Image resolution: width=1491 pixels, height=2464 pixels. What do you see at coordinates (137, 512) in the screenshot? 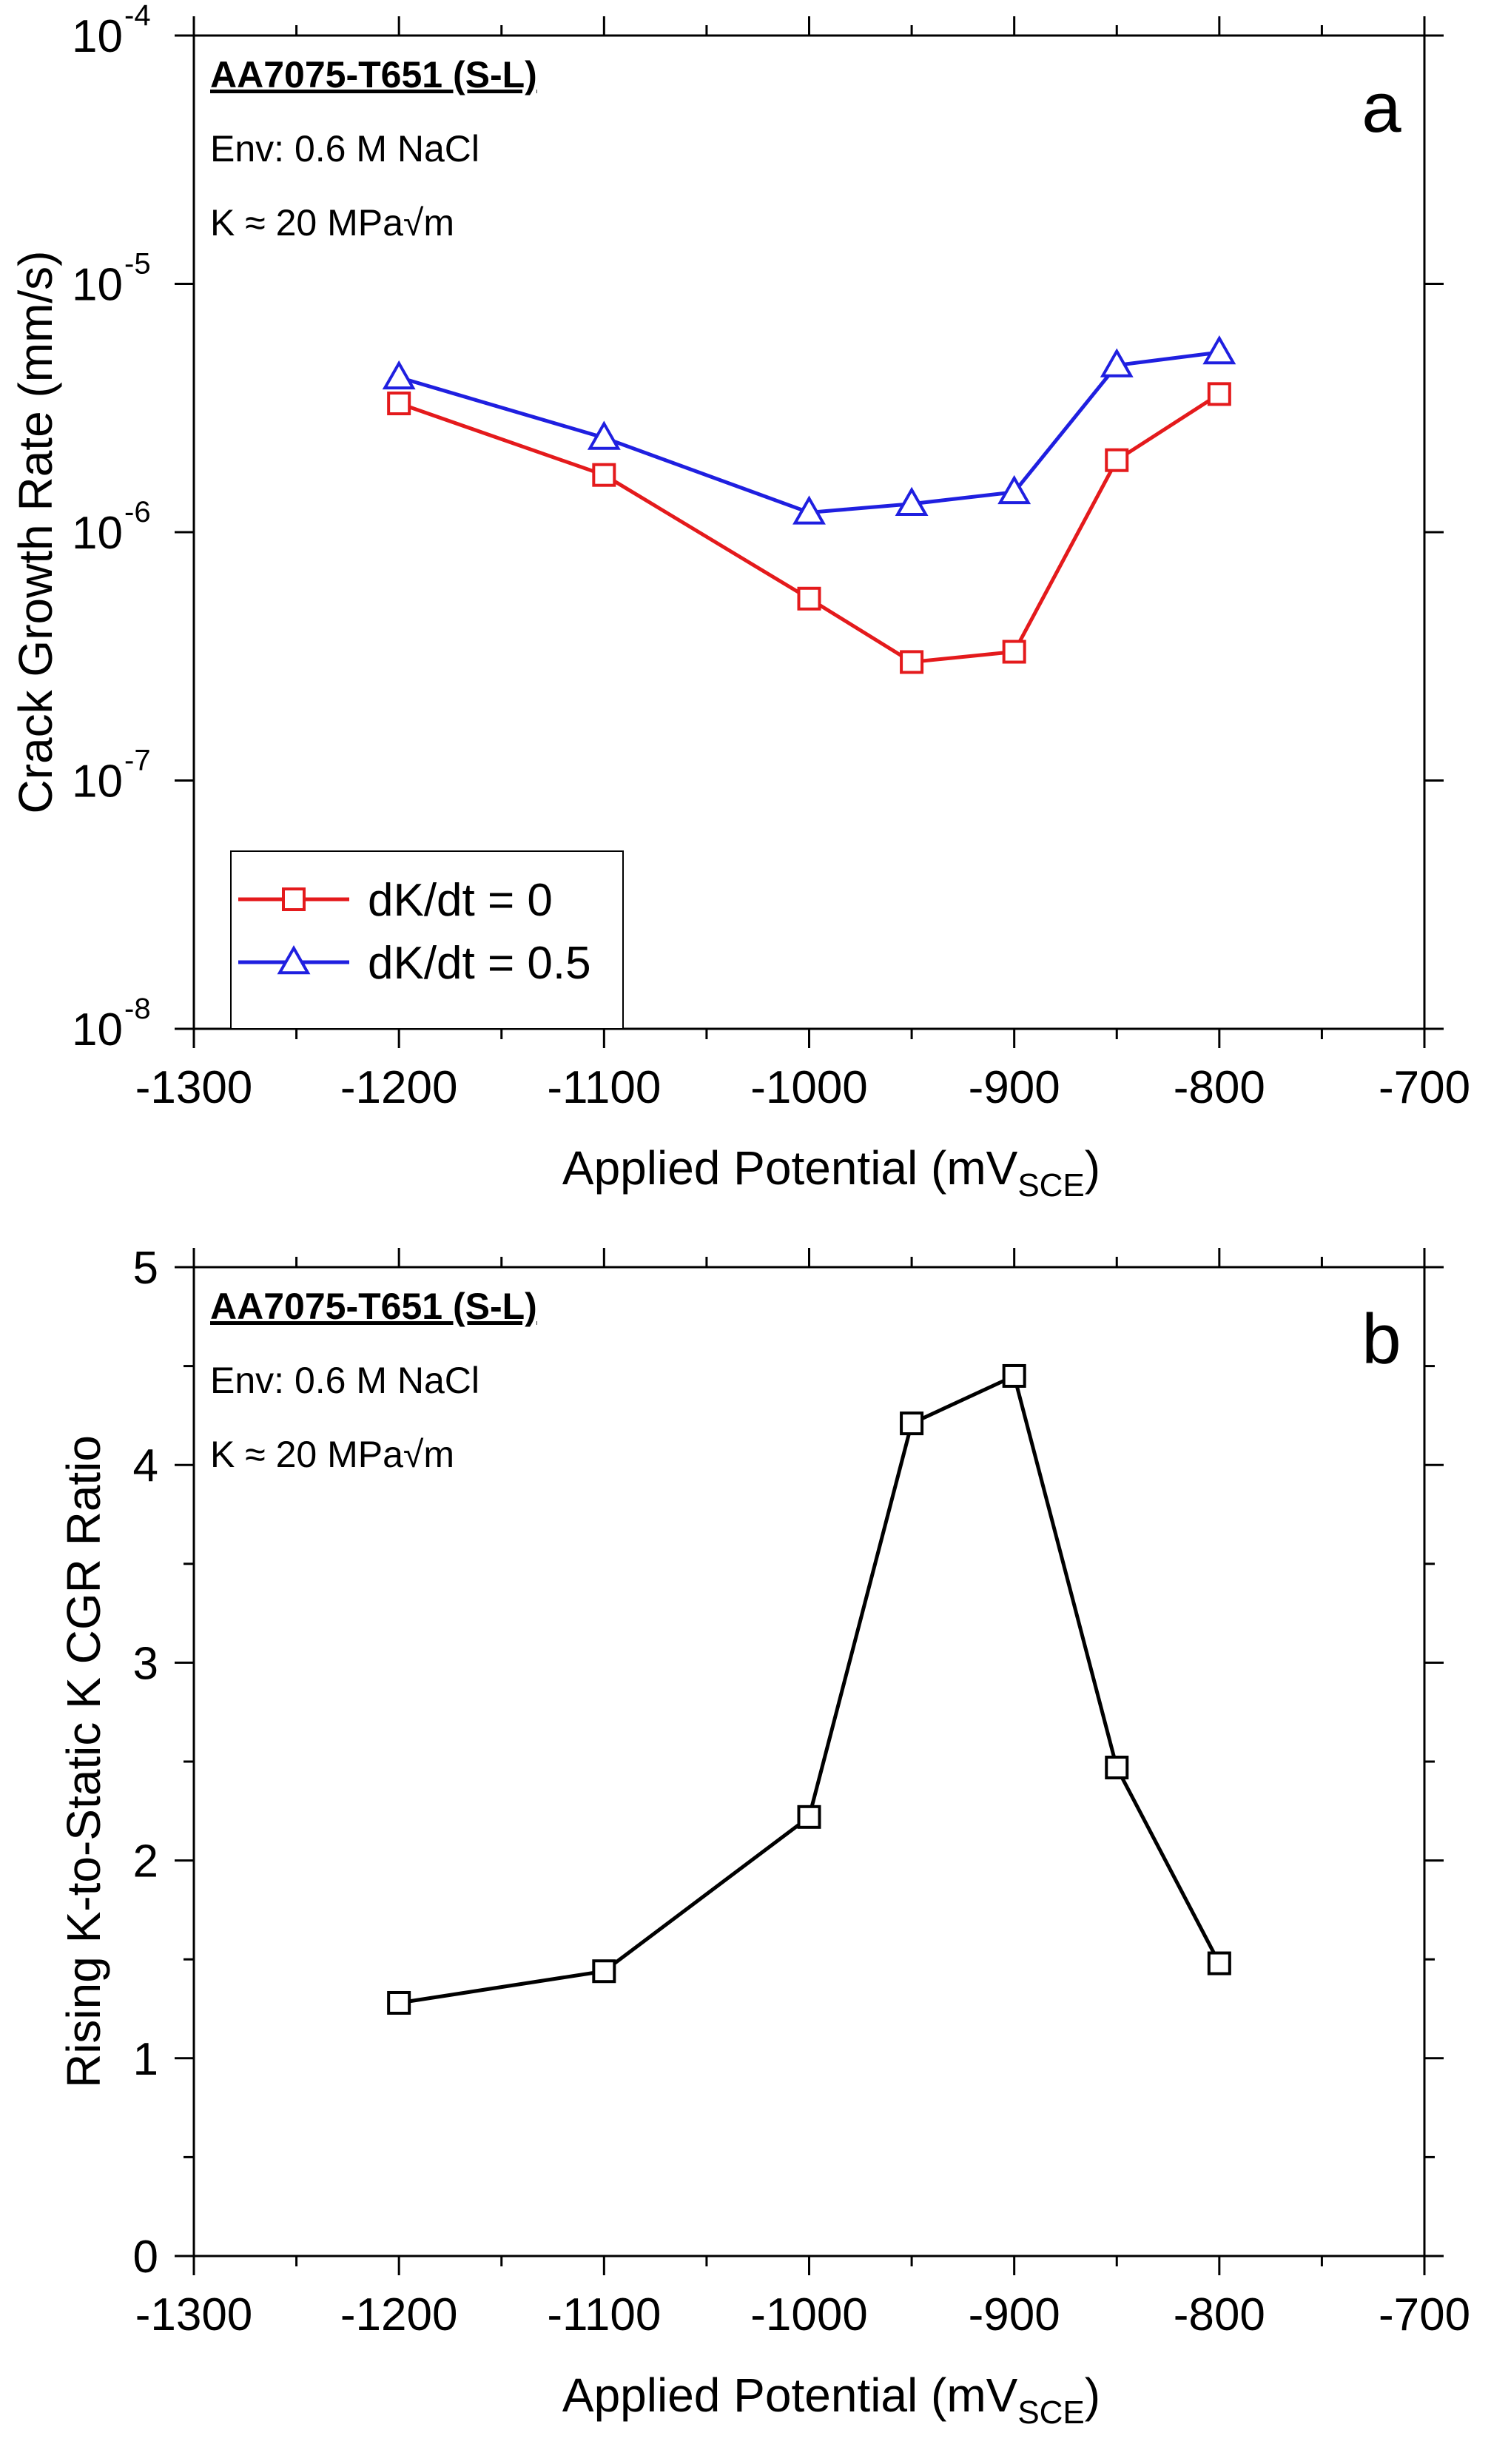
I see `y-tick-exponent: -6` at bounding box center [137, 512].